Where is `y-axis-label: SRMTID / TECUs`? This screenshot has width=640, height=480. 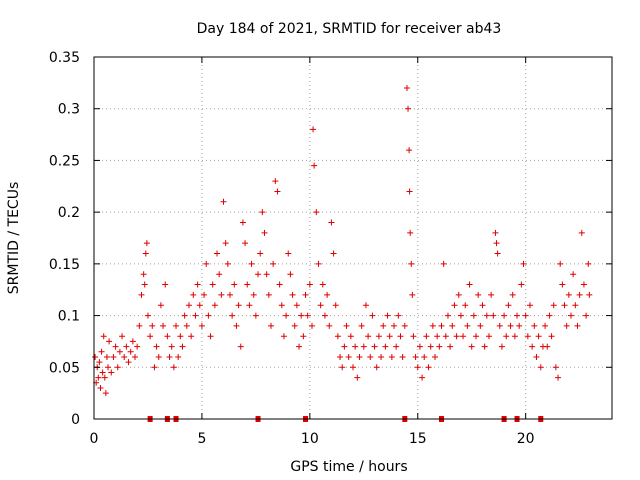
y-axis-label: SRMTID / TECUs is located at coordinates (14, 238).